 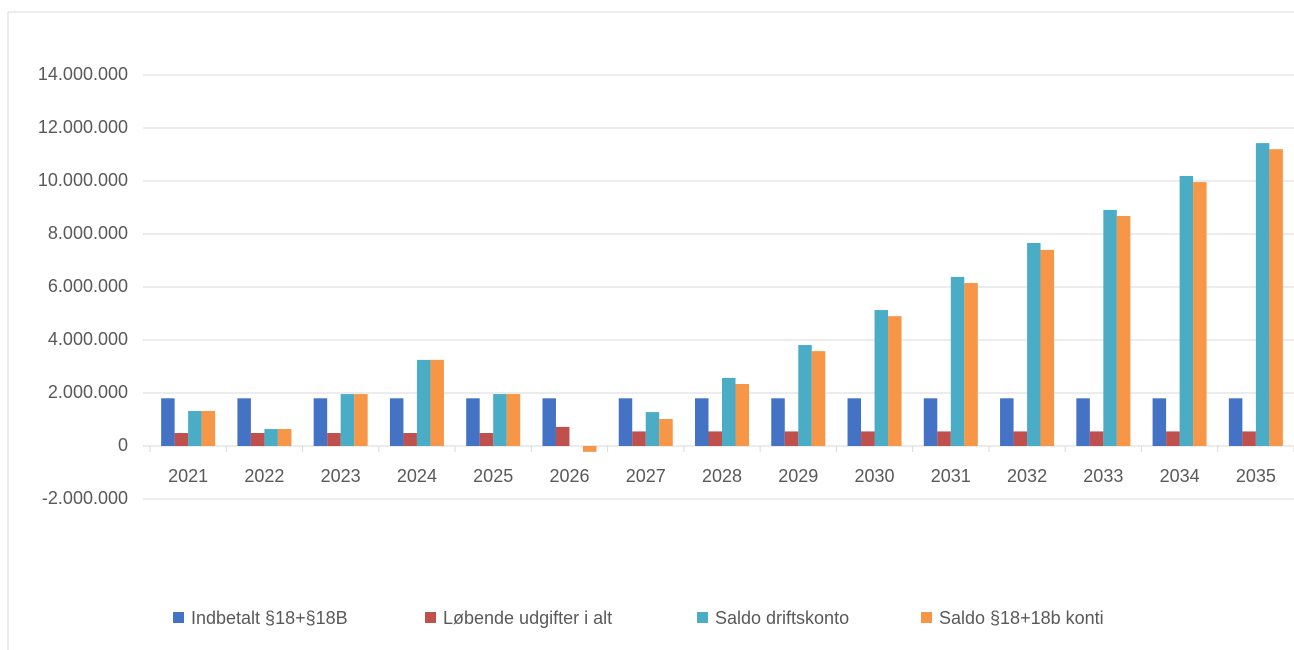 What do you see at coordinates (264, 476) in the screenshot?
I see `x-tick-label: 2022` at bounding box center [264, 476].